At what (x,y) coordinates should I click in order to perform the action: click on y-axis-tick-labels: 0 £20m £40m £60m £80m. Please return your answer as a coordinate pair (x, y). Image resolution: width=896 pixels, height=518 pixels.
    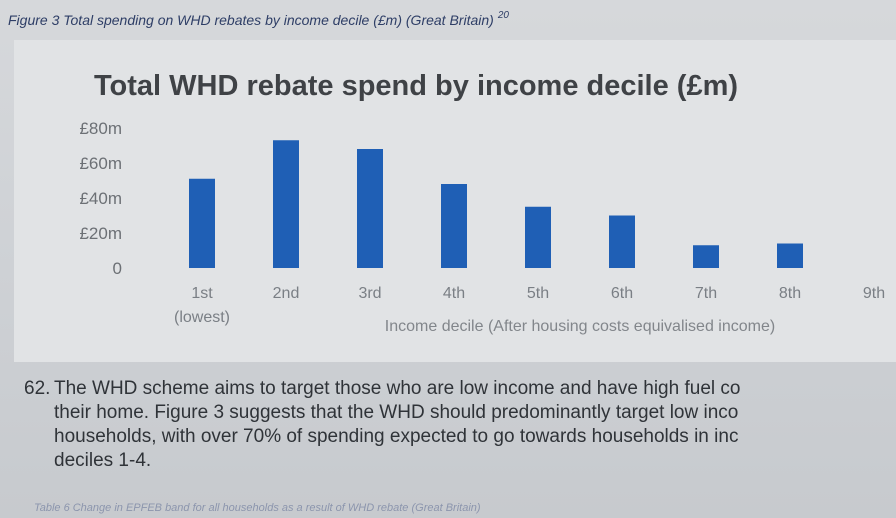
    Looking at the image, I should click on (100, 198).